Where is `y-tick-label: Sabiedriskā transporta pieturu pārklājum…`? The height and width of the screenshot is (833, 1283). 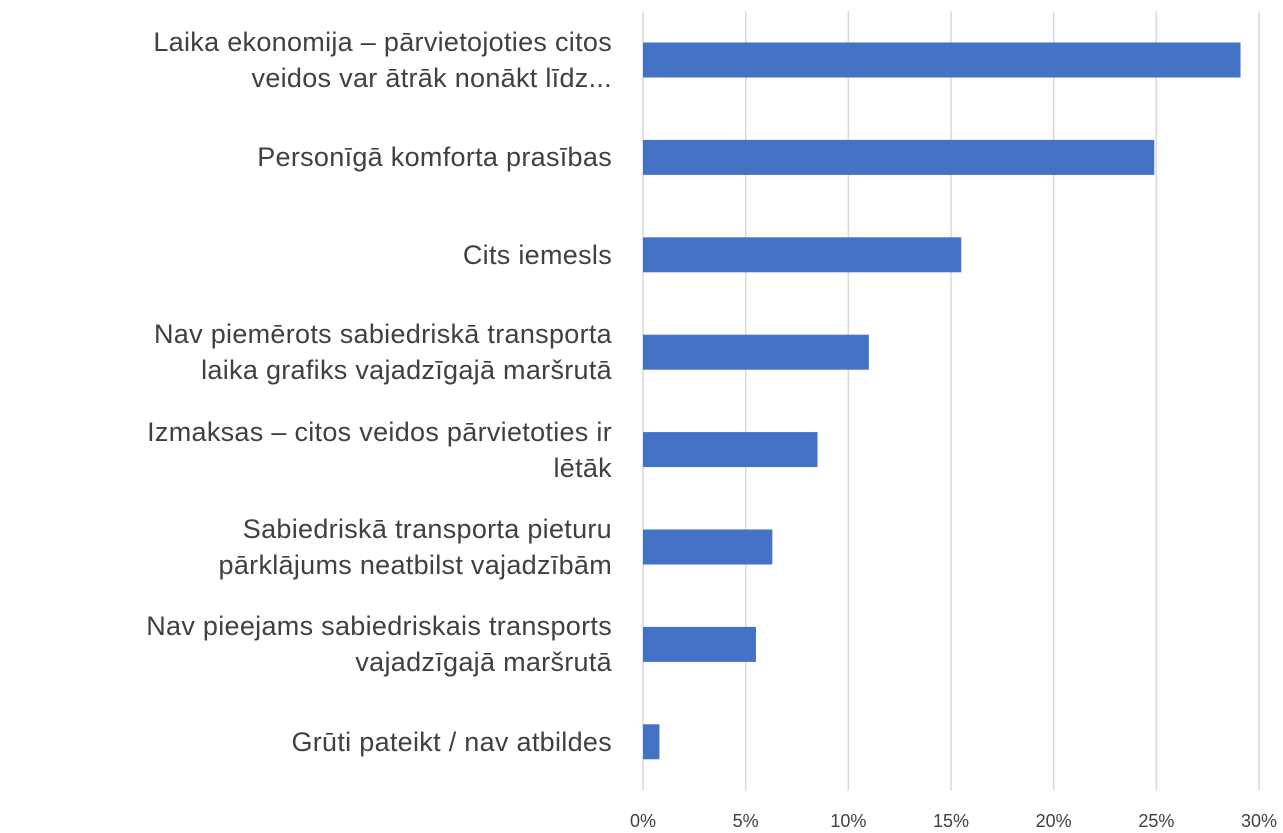
y-tick-label: Sabiedriskā transporta pieturu pārklājum… is located at coordinates (415, 547).